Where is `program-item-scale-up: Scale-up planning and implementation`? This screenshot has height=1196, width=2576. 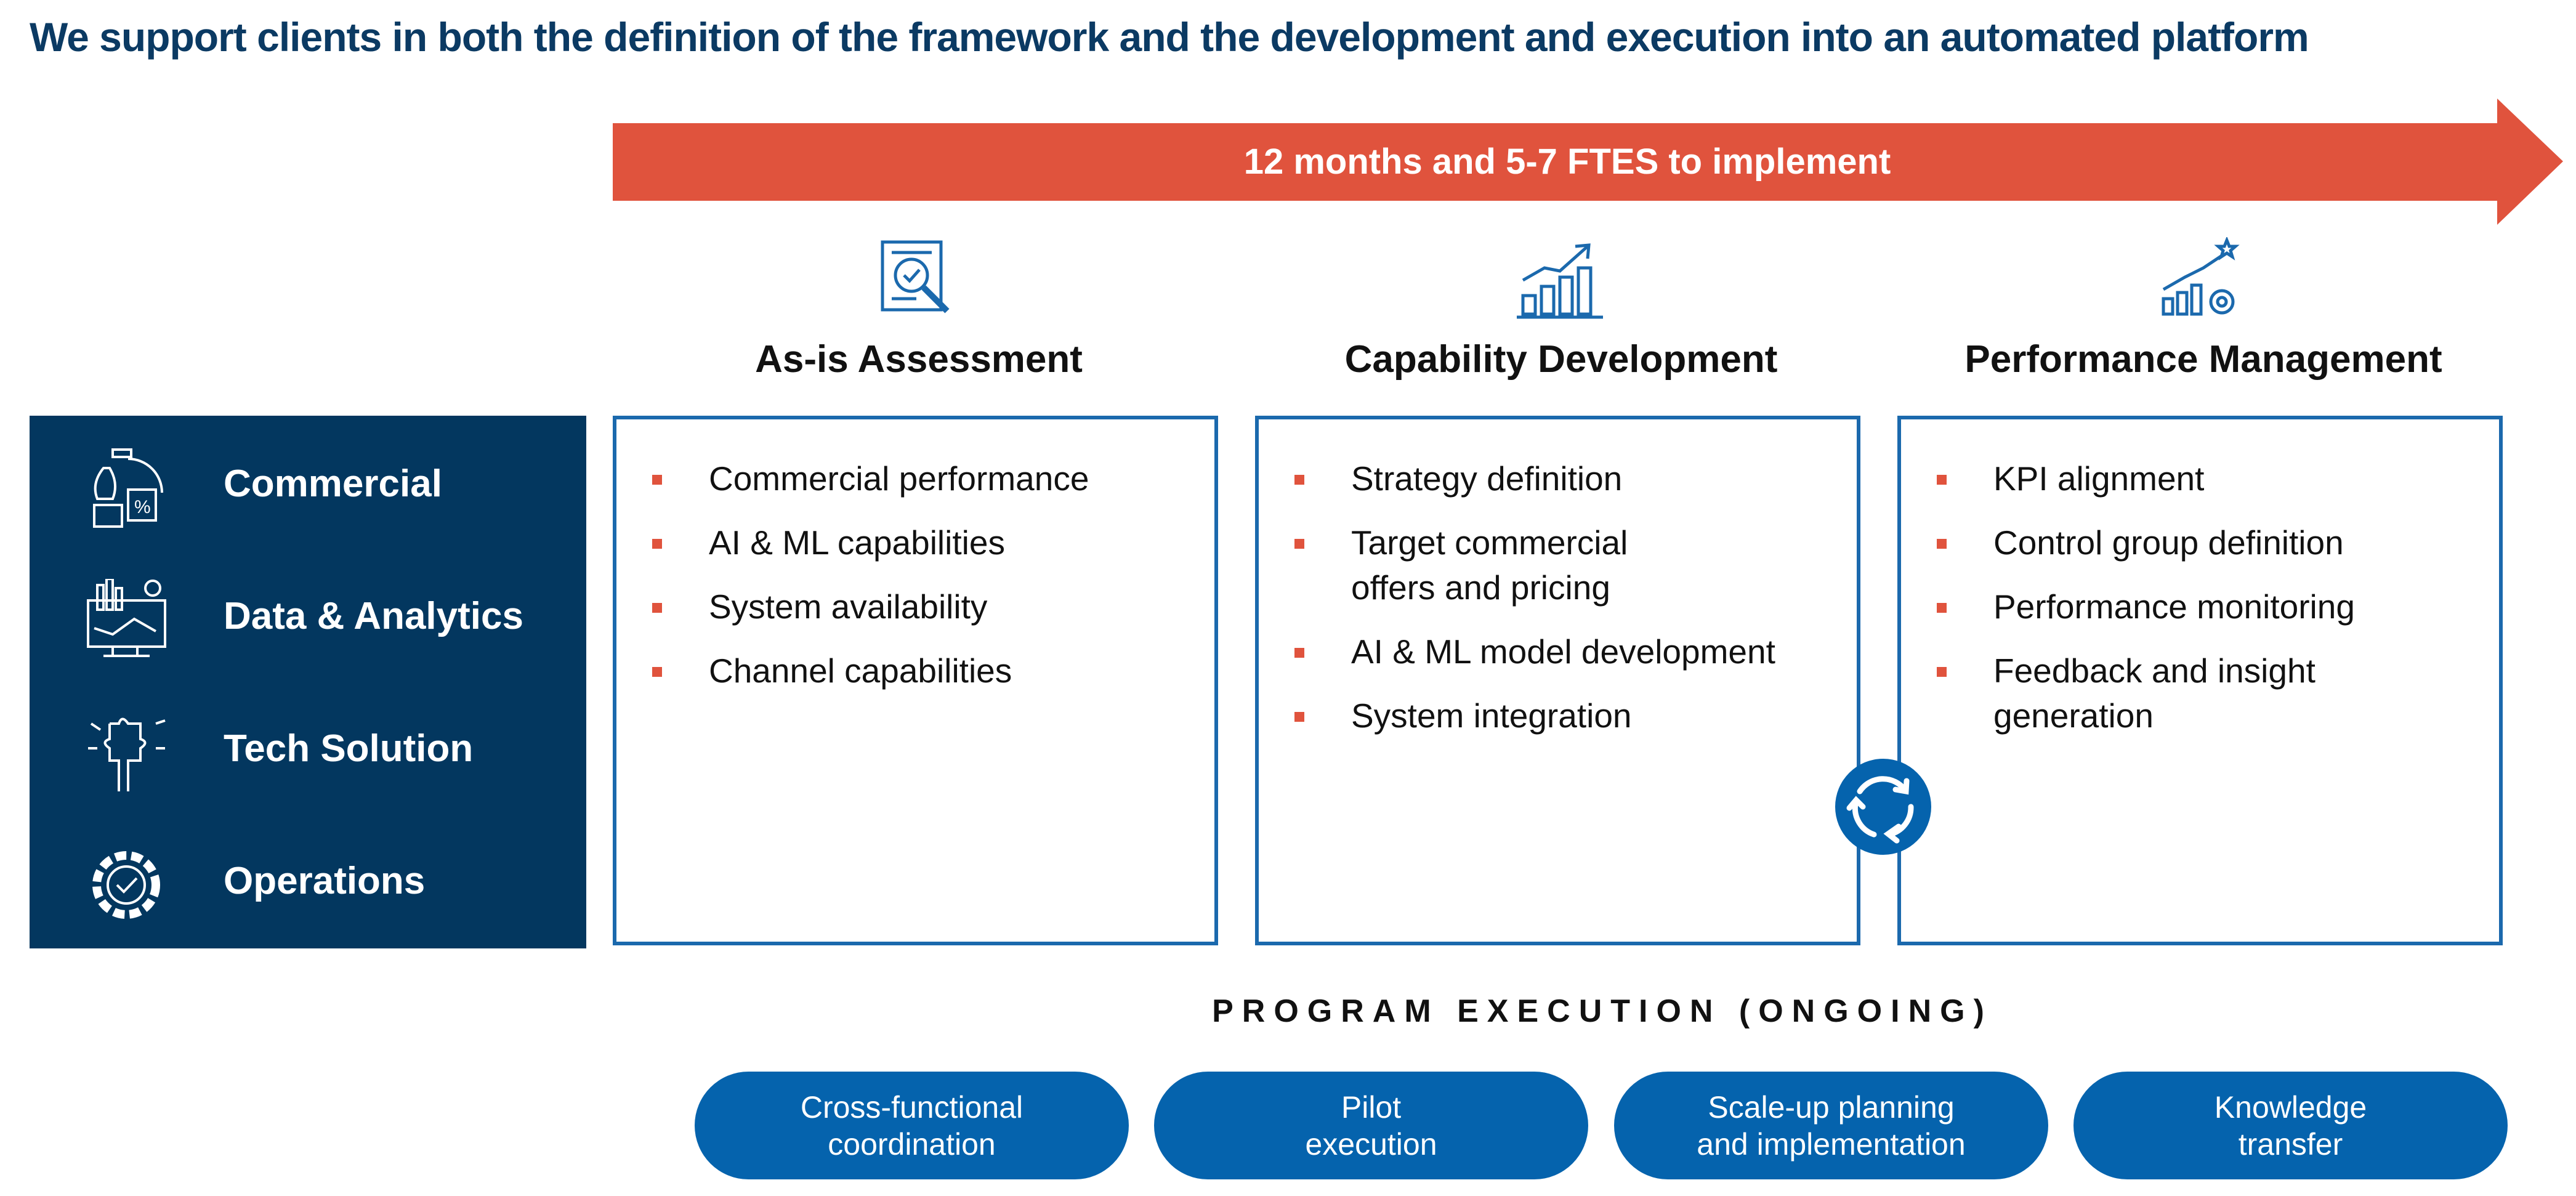 program-item-scale-up: Scale-up planning and implementation is located at coordinates (1831, 1125).